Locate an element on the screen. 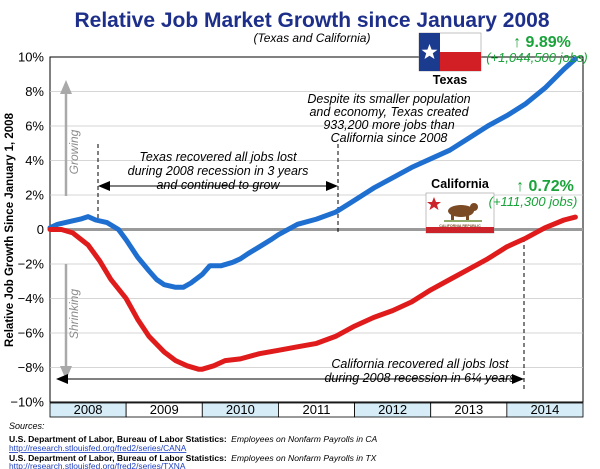 This screenshot has width=600, height=469. ca-recovery-line-2: during 2008 recession in 6¼ years is located at coordinates (419, 378).